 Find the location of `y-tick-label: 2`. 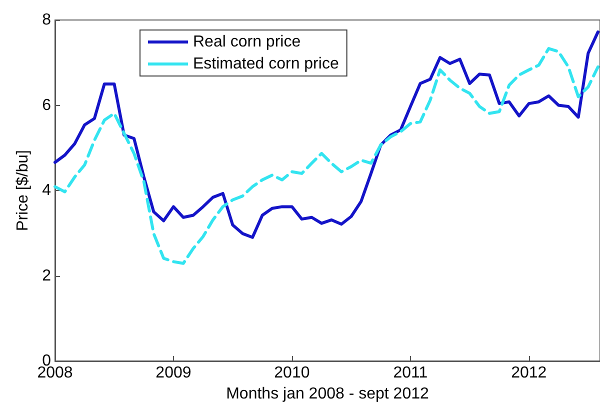

y-tick-label: 2 is located at coordinates (47, 275).